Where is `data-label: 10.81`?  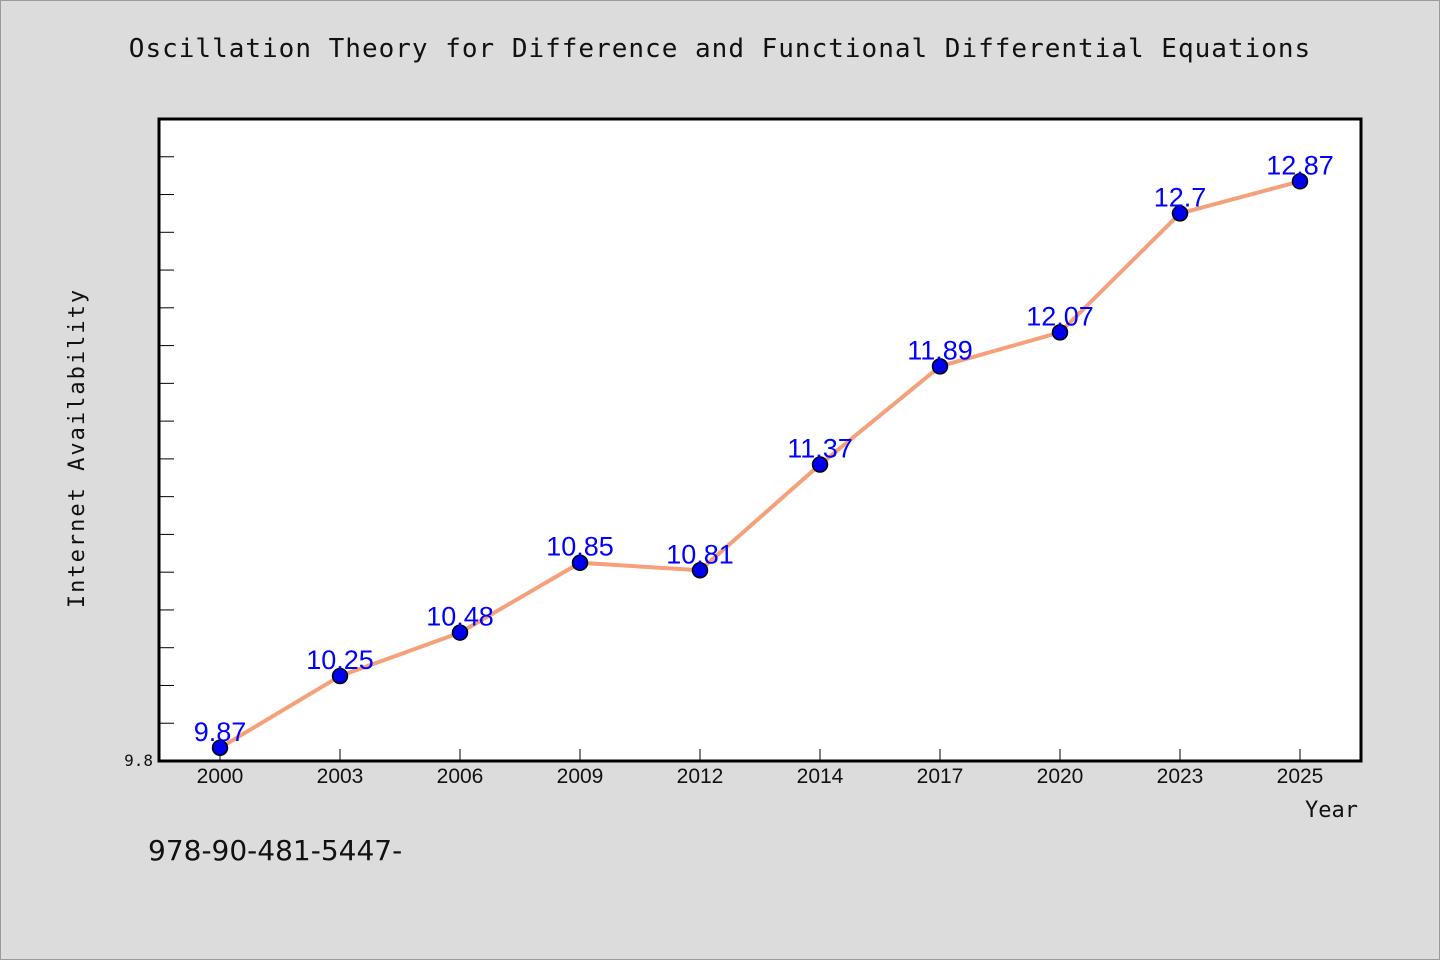 data-label: 10.81 is located at coordinates (700, 554).